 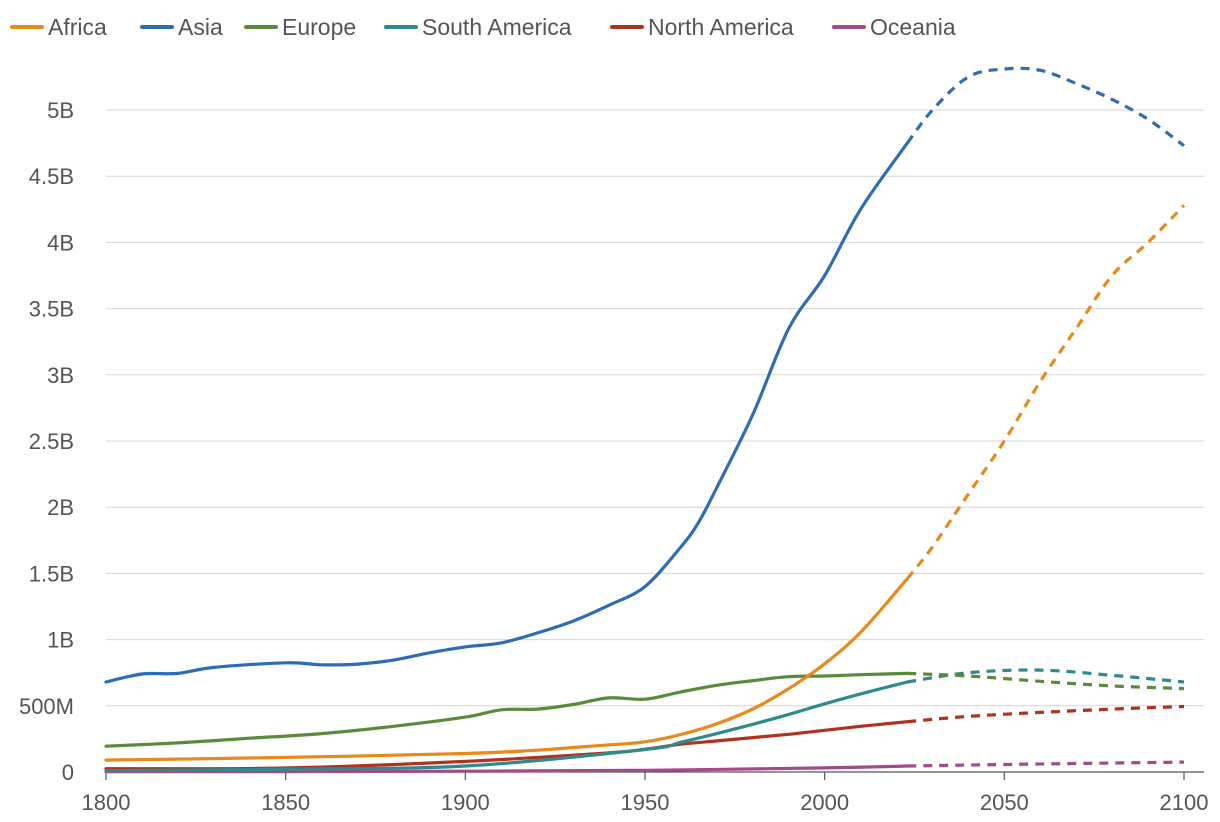 I want to click on series-projection-asia, so click(x=1045, y=106).